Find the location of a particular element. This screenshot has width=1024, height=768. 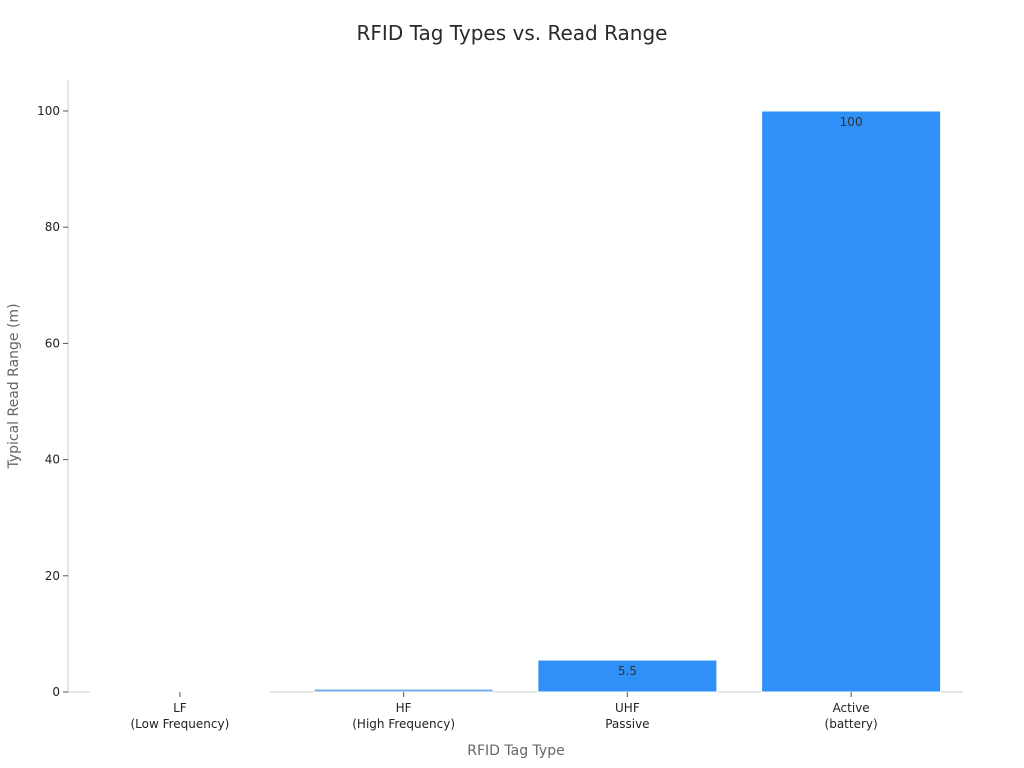

y-axis-title-group: Typical Read Range (m) is located at coordinates (14, 386).